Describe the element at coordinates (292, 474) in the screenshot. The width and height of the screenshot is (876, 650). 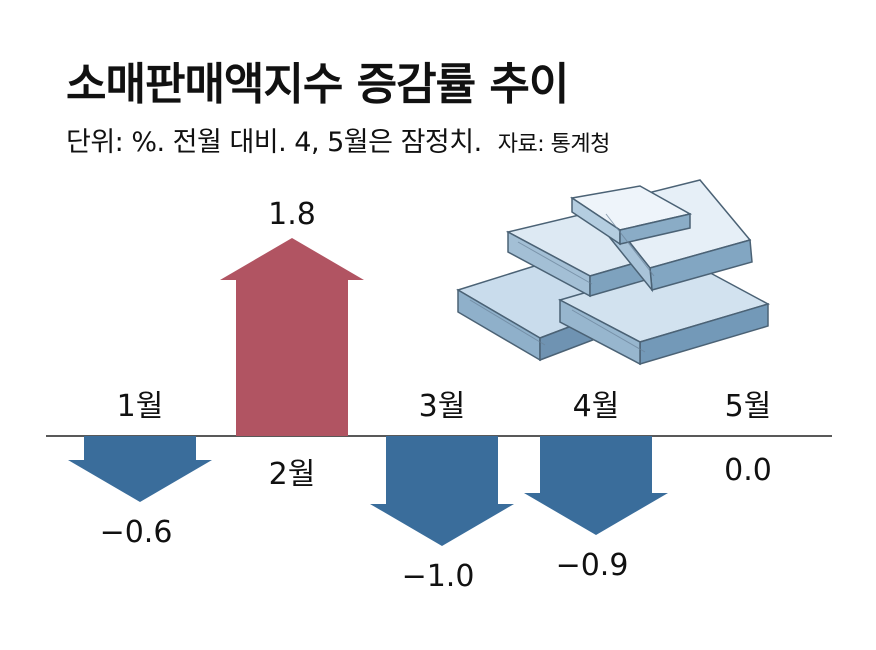
I see `category-label: 2월` at that location.